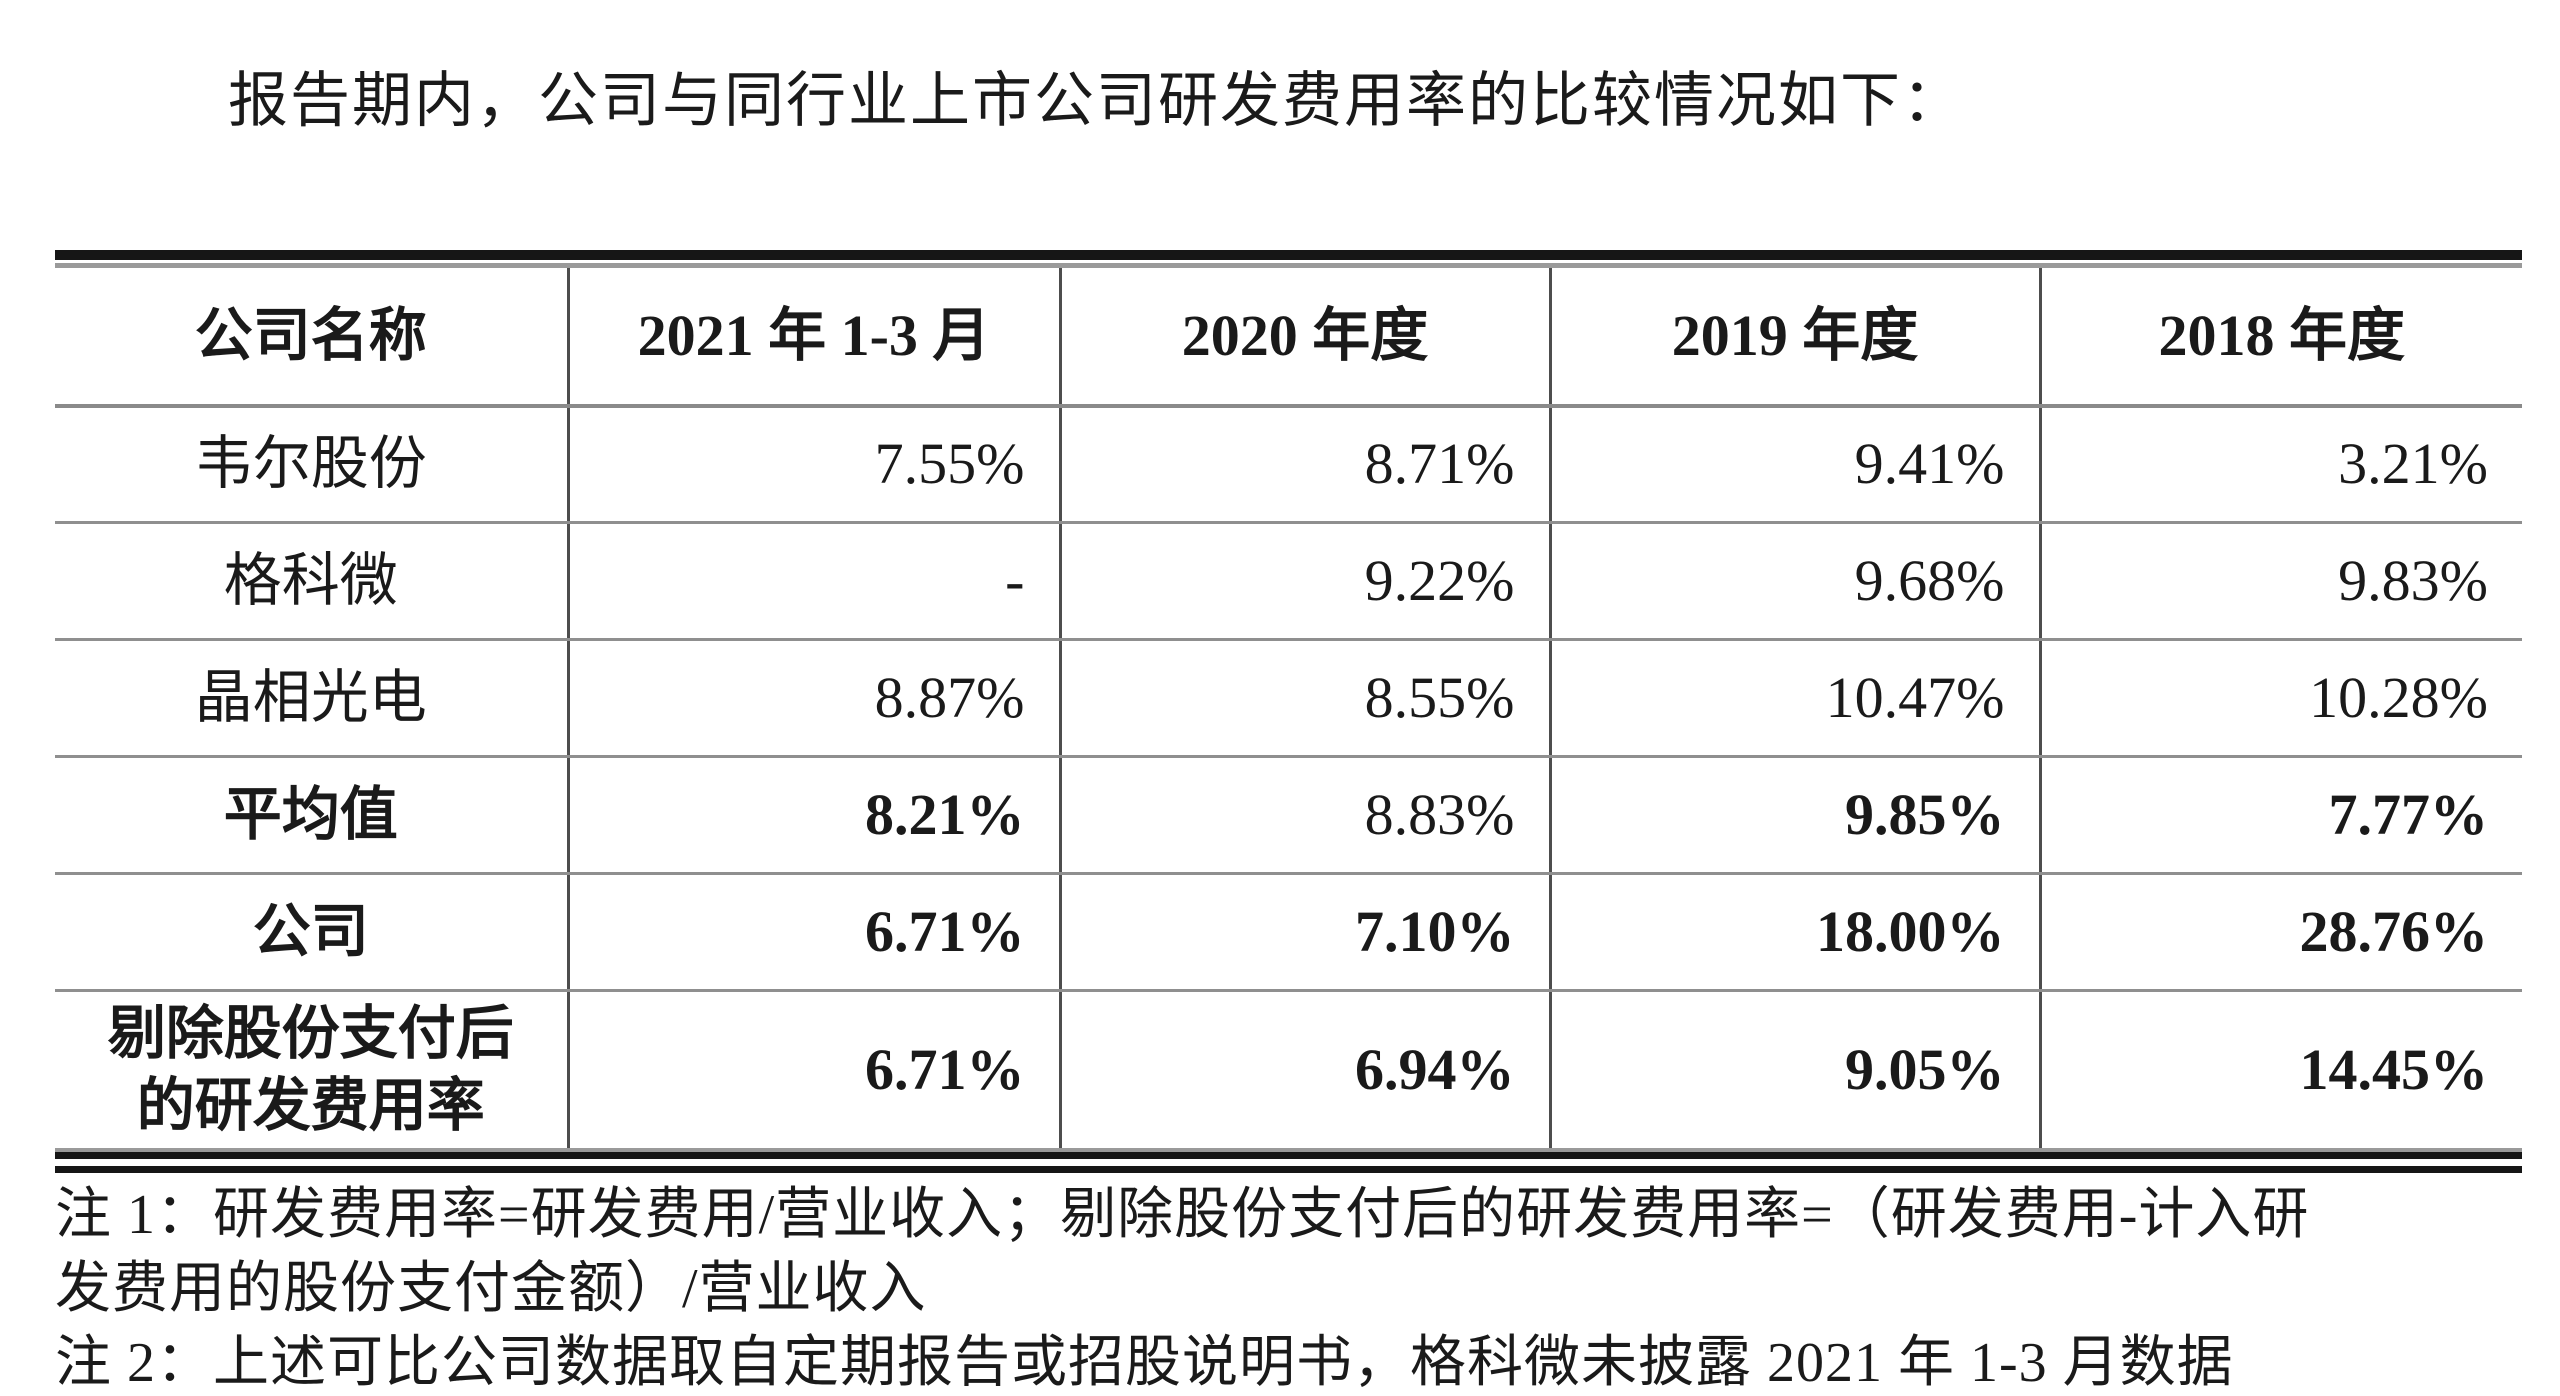 The height and width of the screenshot is (1396, 2560). What do you see at coordinates (1794, 698) in the screenshot?
I see `cell-value: 10.47%` at bounding box center [1794, 698].